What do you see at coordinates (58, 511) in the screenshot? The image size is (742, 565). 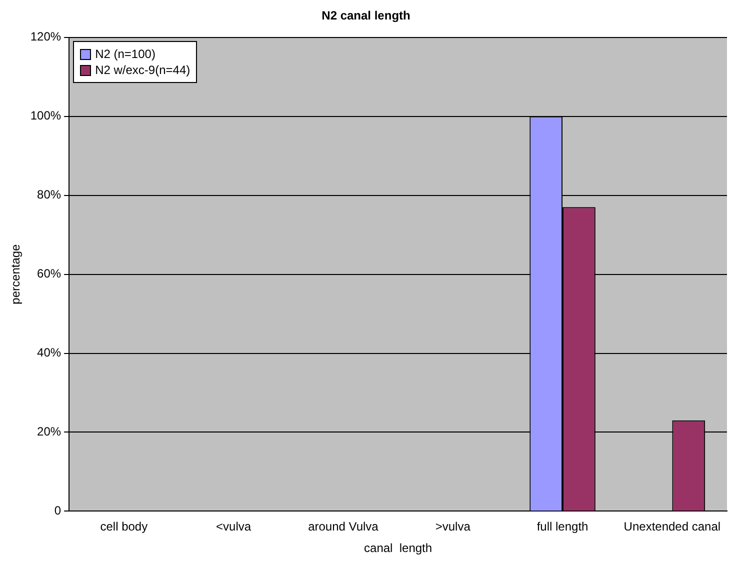 I see `y-tick-label: 0` at bounding box center [58, 511].